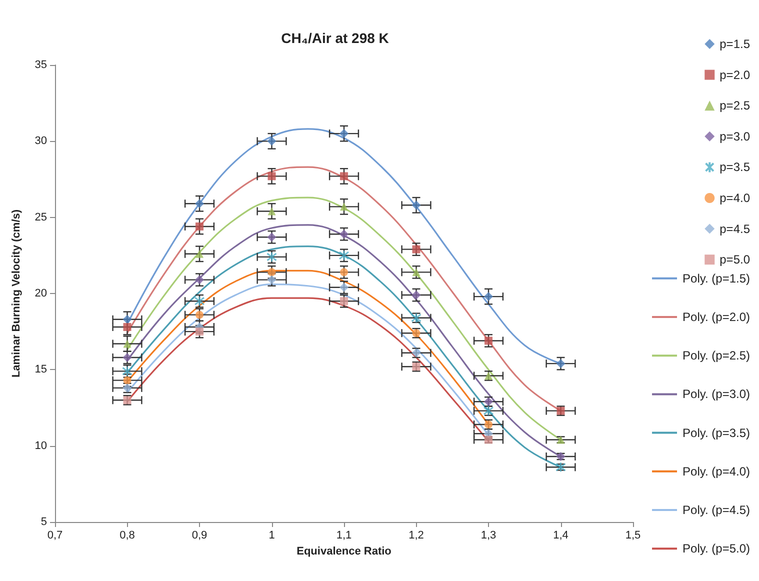 The image size is (759, 581). What do you see at coordinates (735, 44) in the screenshot?
I see `legend-label: p=1.5` at bounding box center [735, 44].